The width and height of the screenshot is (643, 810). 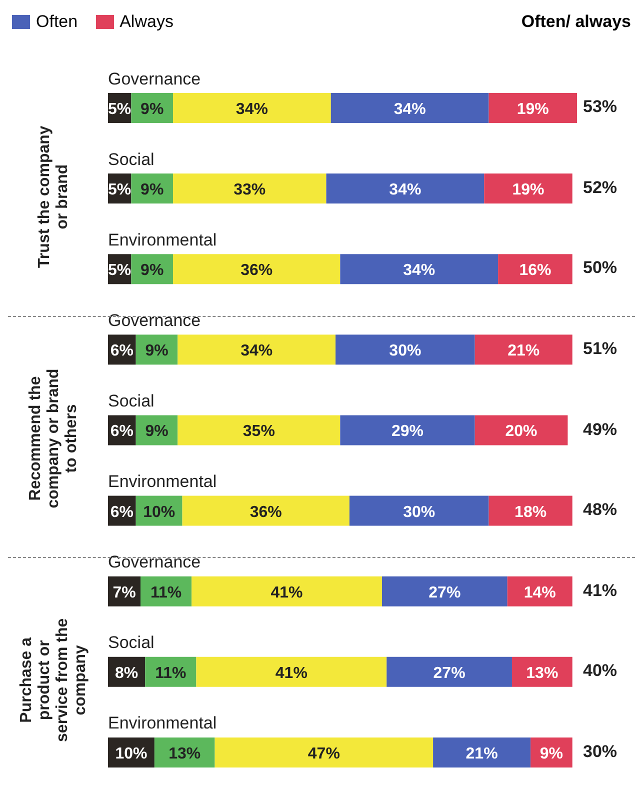 I want to click on data-label: 33%, so click(x=250, y=190).